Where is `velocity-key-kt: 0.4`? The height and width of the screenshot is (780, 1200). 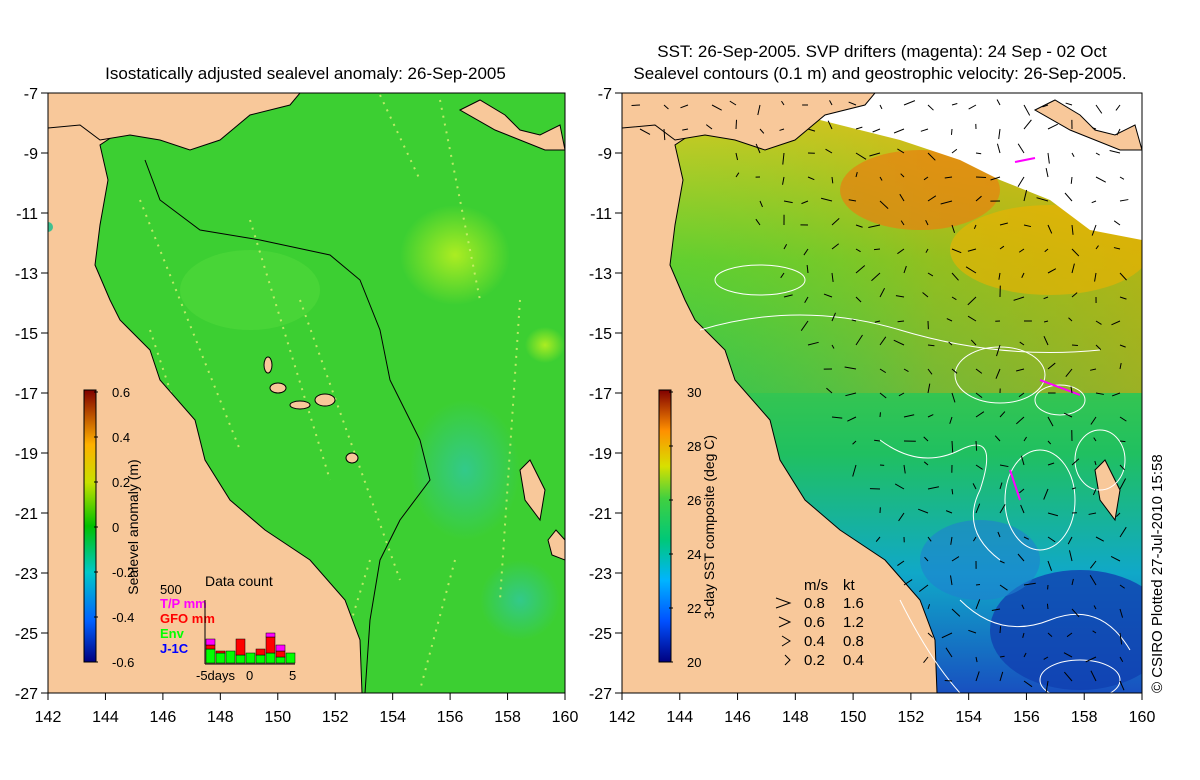
velocity-key-kt: 0.4 is located at coordinates (853, 660).